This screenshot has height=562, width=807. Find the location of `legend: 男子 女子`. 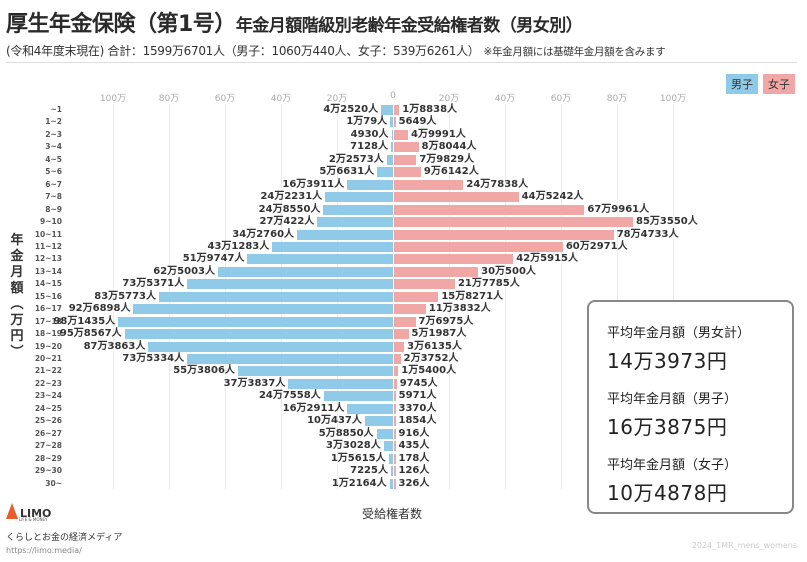

legend: 男子 女子 is located at coordinates (760, 84).